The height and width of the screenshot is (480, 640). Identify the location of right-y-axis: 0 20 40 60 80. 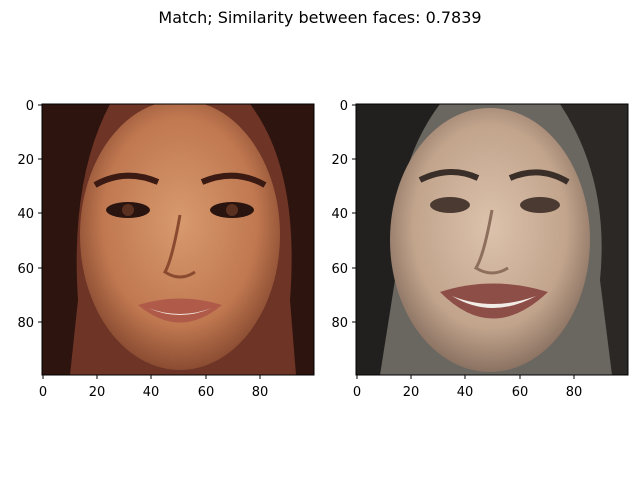
(343, 215).